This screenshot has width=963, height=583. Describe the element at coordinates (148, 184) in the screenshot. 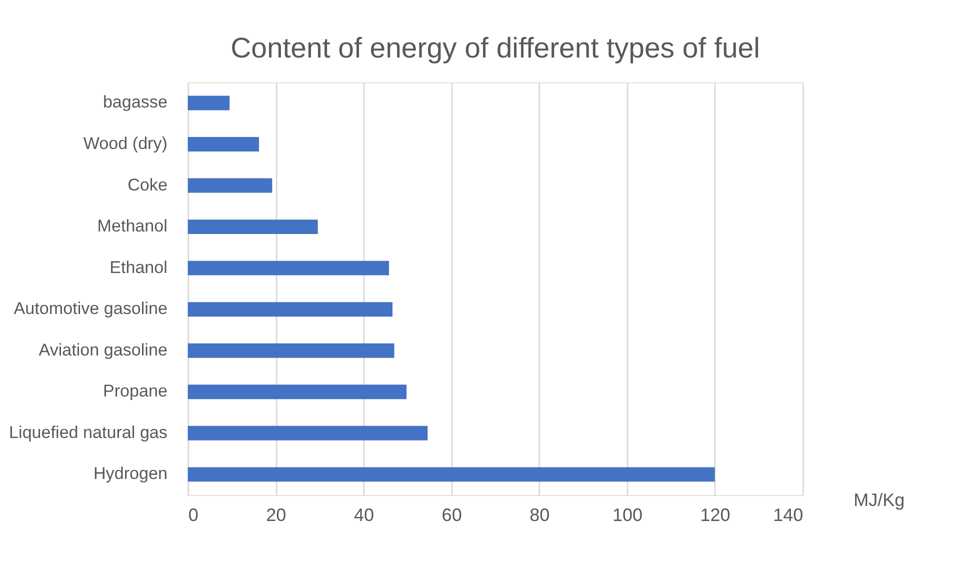

I see `y-tick-label: Coke` at that location.